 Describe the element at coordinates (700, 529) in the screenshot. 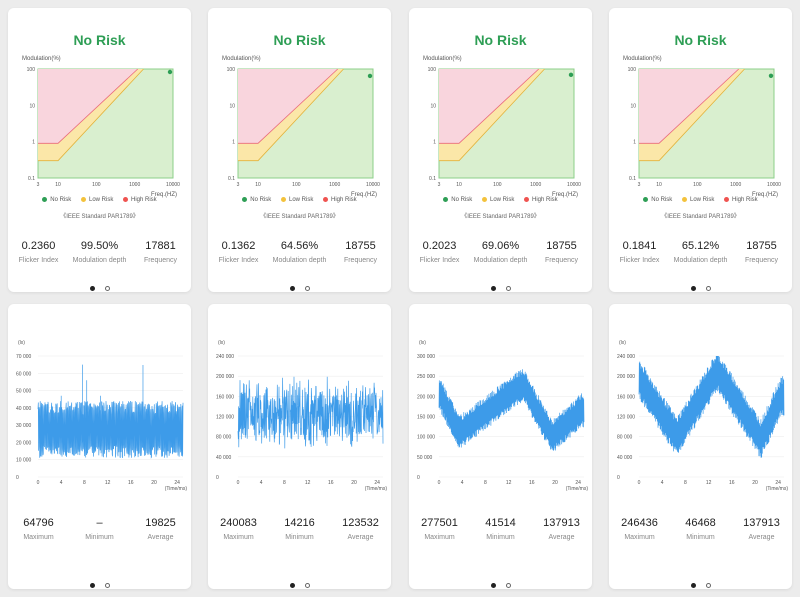

I see `lux-stats: 246436 Maximum 46468 Minimum 137913 Average` at that location.